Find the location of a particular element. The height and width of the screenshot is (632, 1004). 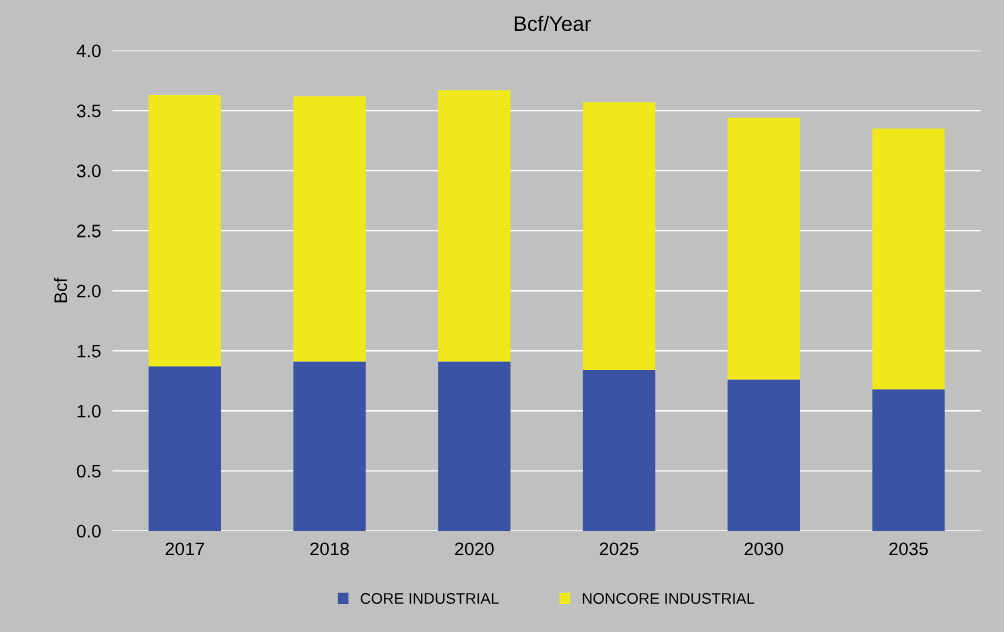

x-tick-label: 2018 is located at coordinates (329, 549).